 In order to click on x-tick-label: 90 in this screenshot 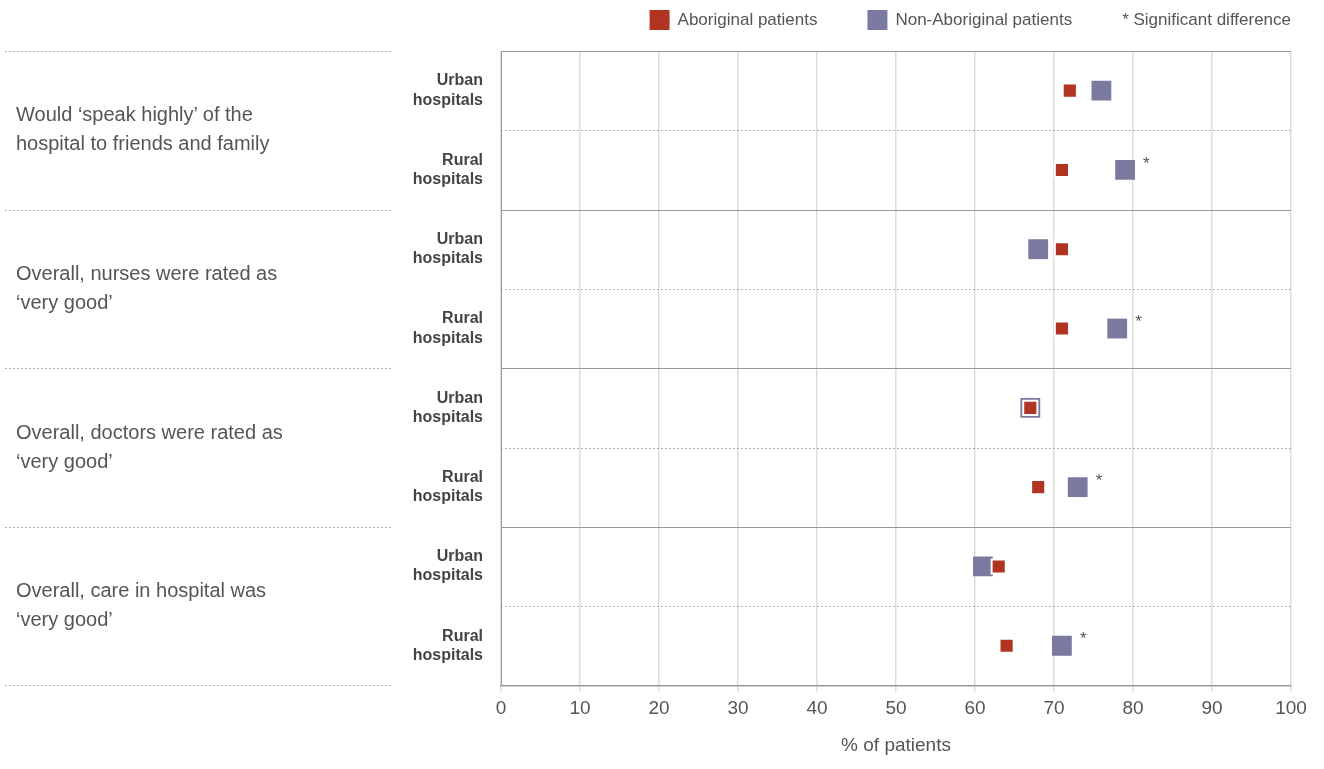, I will do `click(1212, 708)`.